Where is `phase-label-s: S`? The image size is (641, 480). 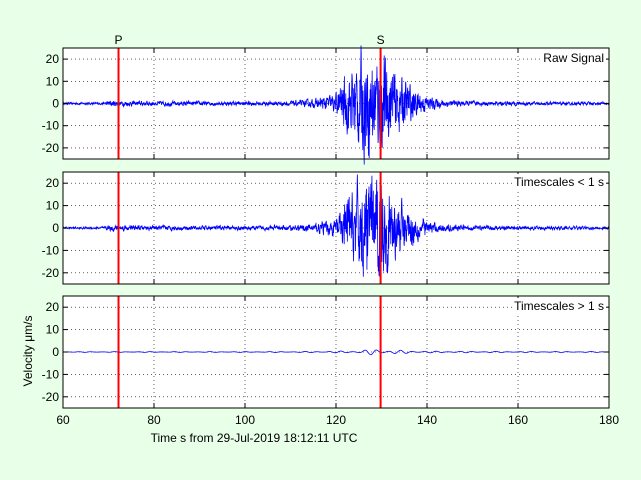 phase-label-s: S is located at coordinates (381, 40).